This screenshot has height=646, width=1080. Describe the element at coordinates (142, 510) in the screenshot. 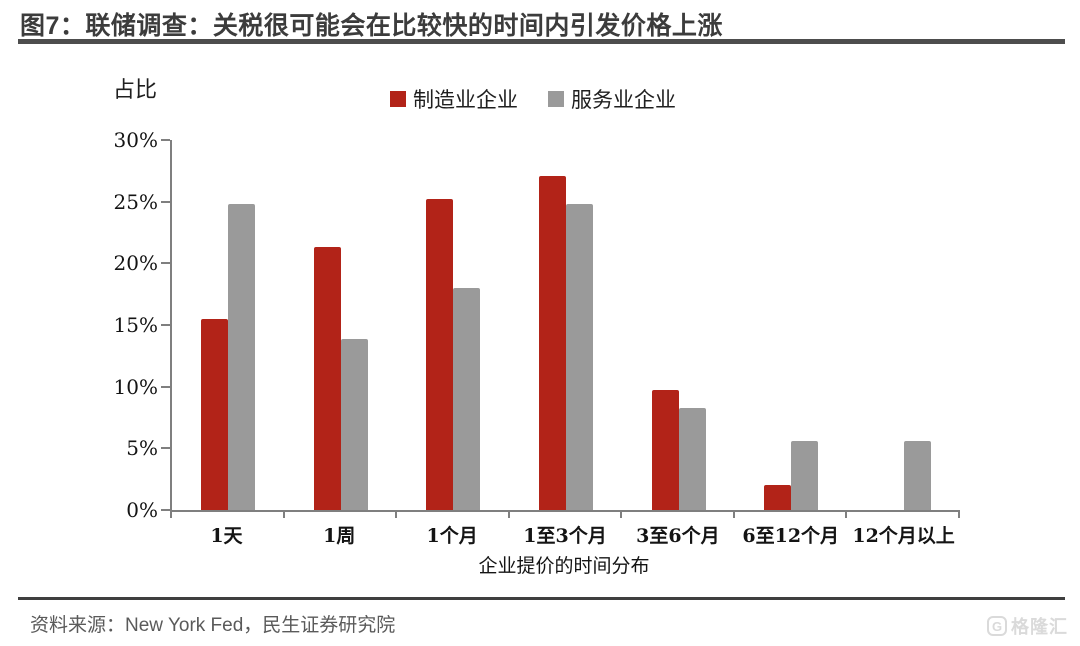

I see `y-tick-label: 0%` at that location.